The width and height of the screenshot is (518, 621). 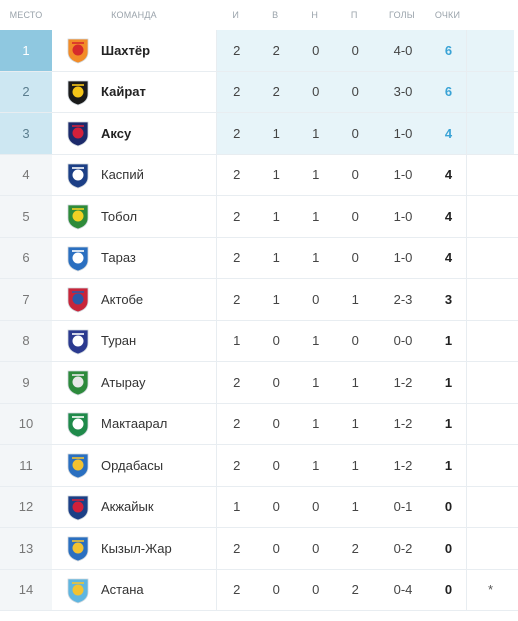 I want to click on row-team: Атырау, so click(x=134, y=382).